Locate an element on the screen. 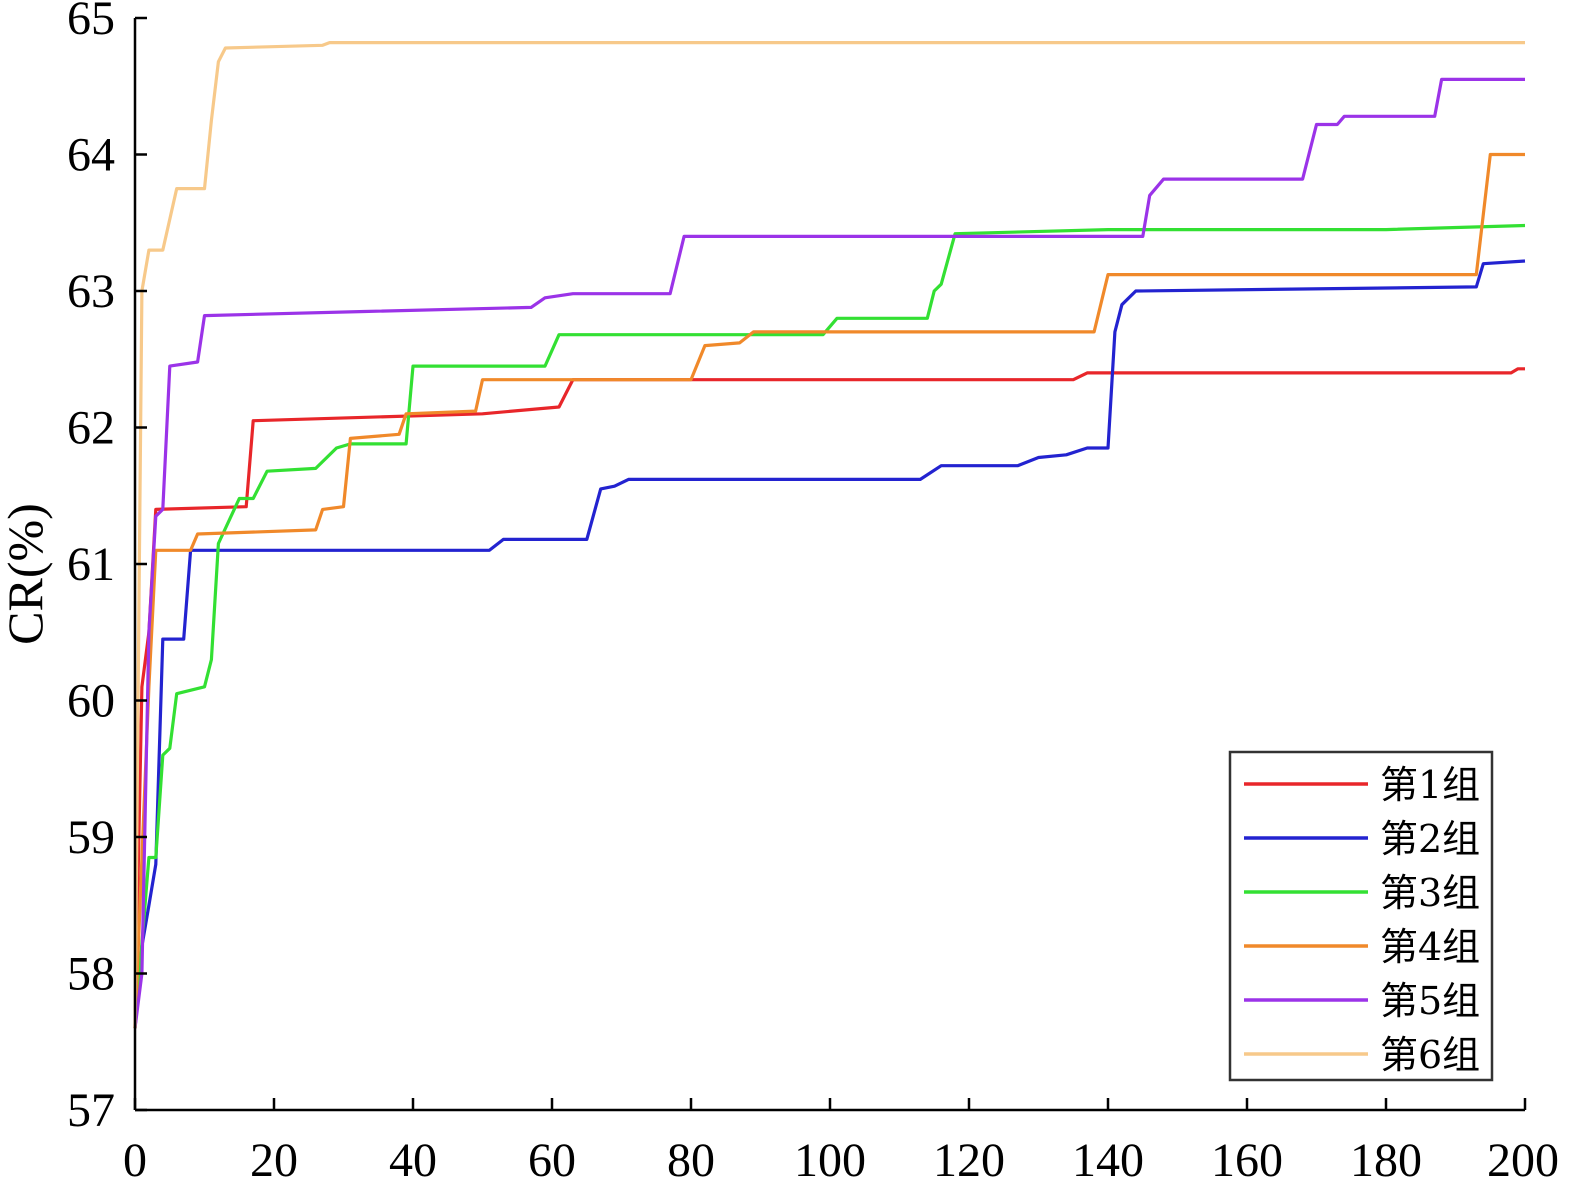 The image size is (1575, 1185). x-tick-label: 120 is located at coordinates (969, 1159).